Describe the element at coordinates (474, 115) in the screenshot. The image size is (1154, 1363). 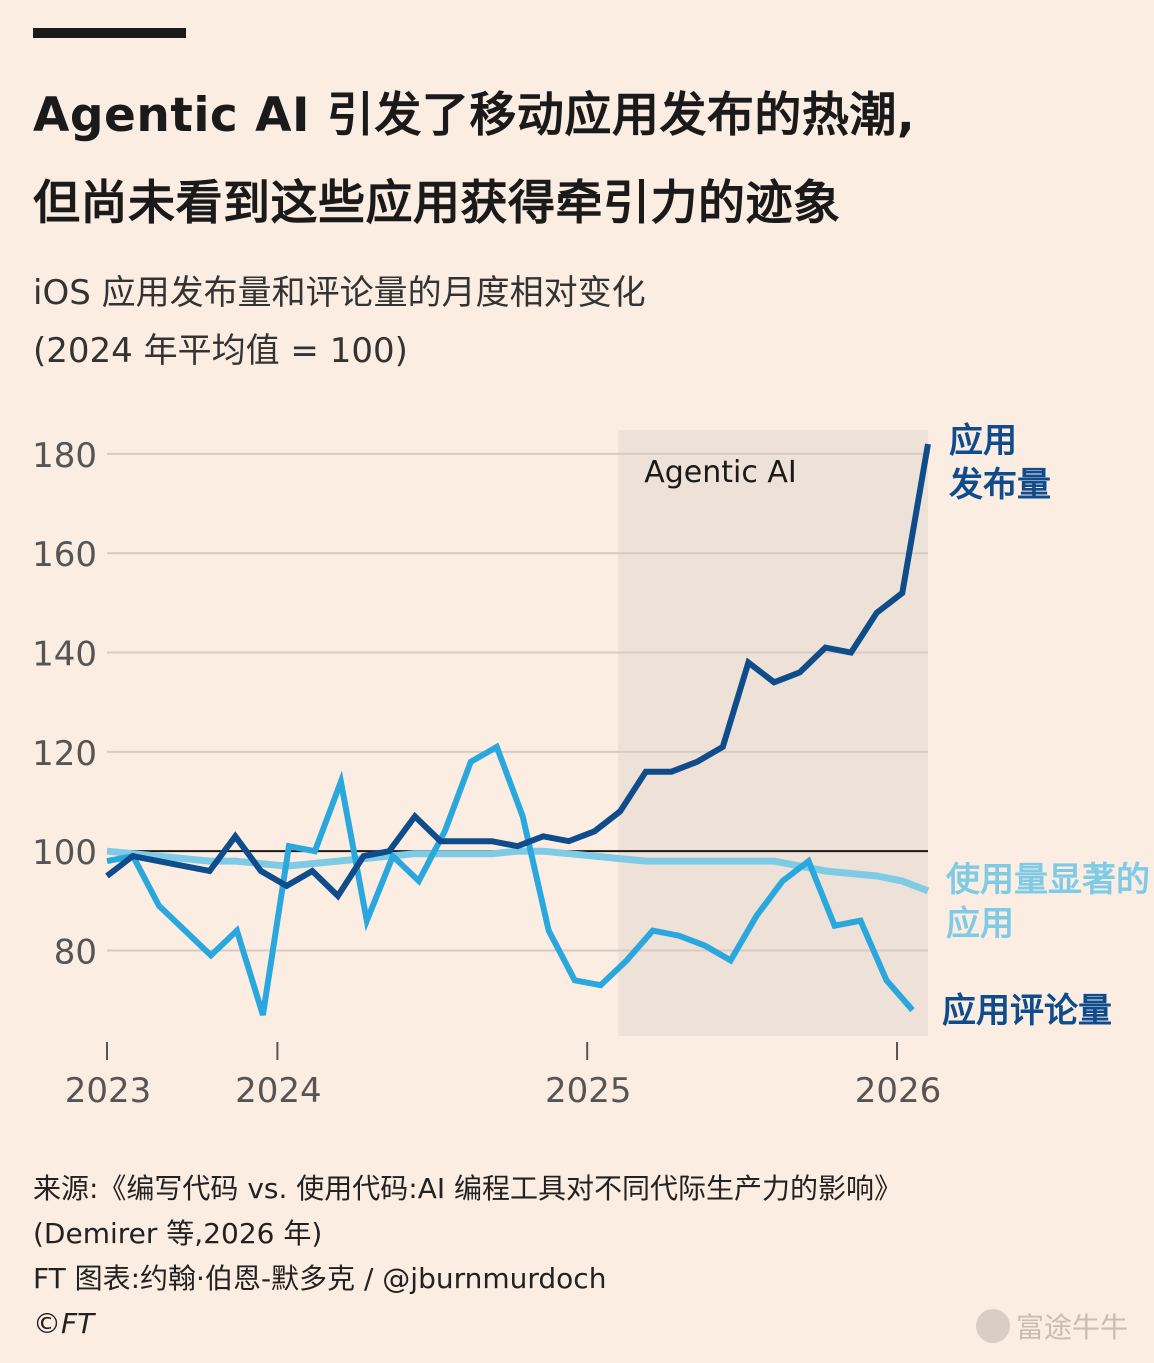
I see `chart-title-line-1: Agentic AI 引发了移动应用发布的热潮,` at that location.